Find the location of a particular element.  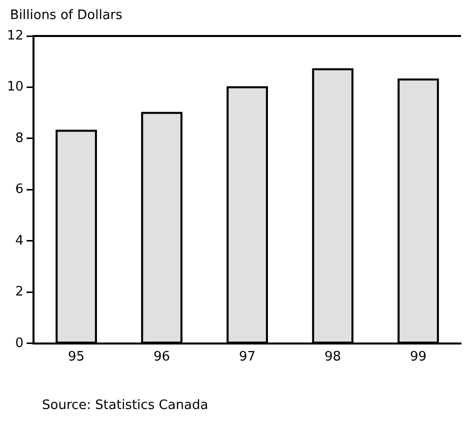

x-tick-label: 98 is located at coordinates (333, 357).